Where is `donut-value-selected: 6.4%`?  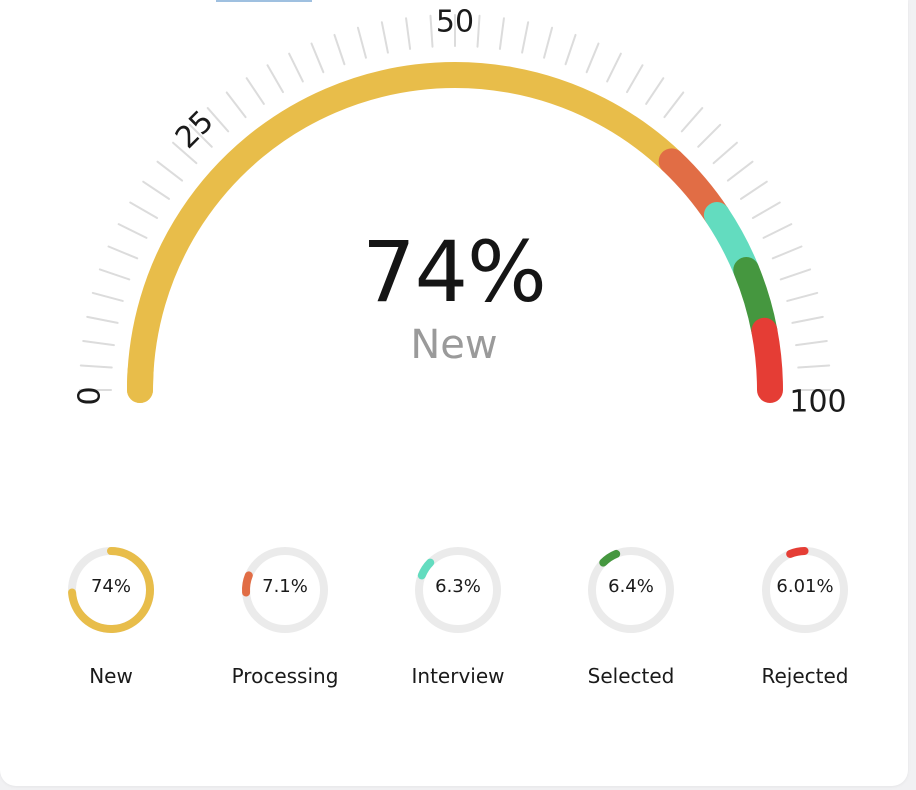
donut-value-selected: 6.4% is located at coordinates (631, 586).